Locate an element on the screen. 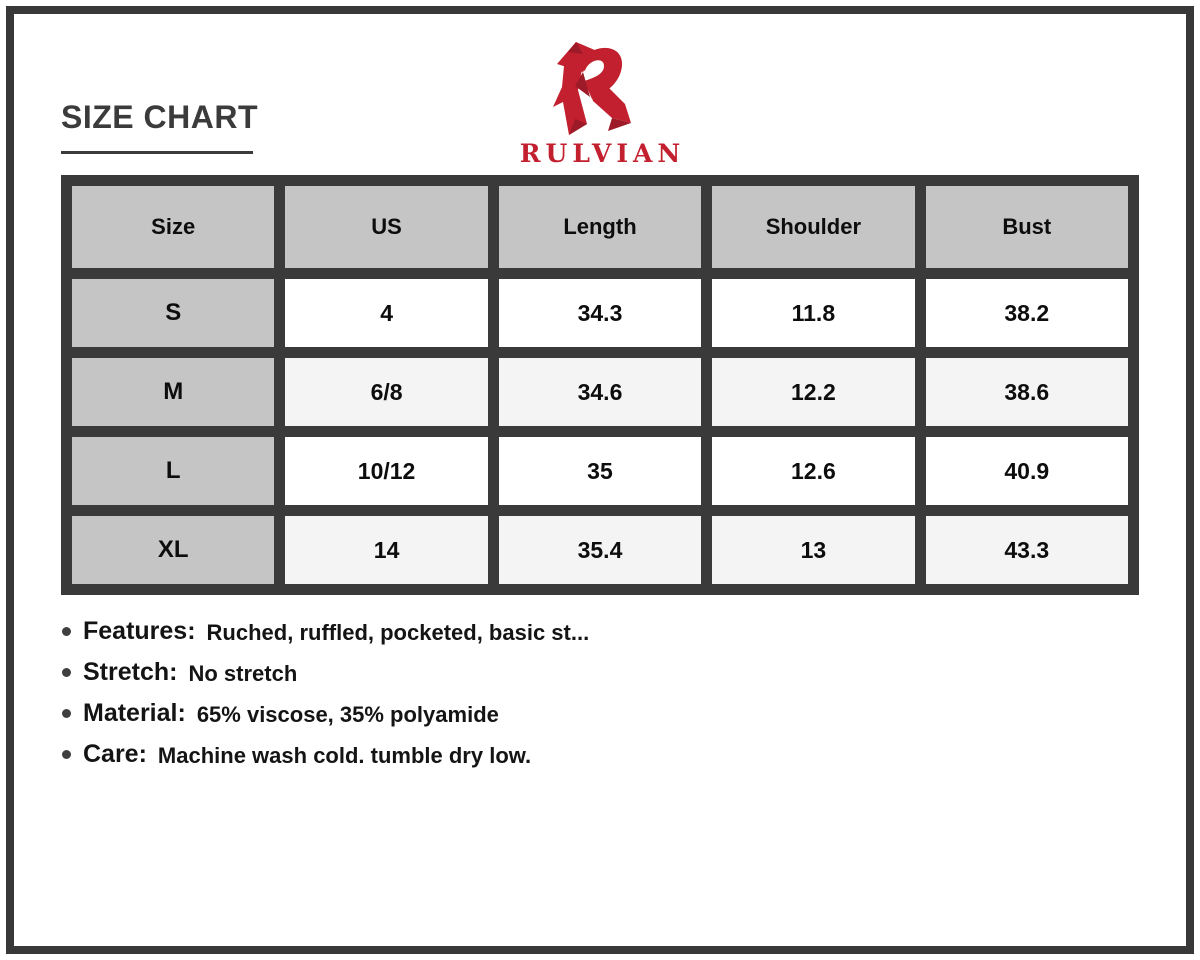 This screenshot has width=1200, height=960. column-header-bust: Bust is located at coordinates (1026, 227).